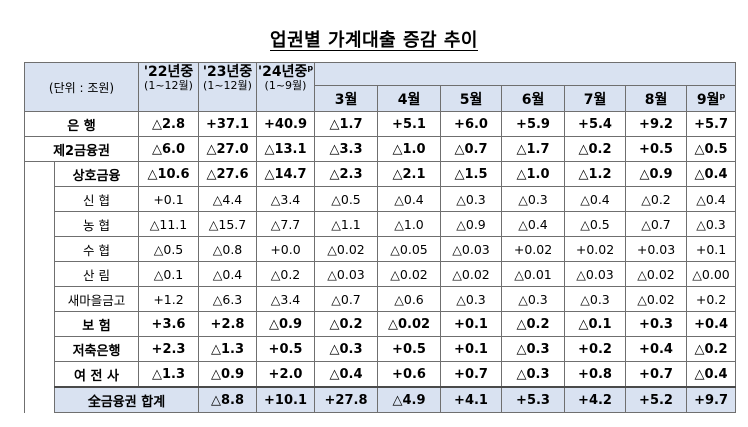 The height and width of the screenshot is (427, 748). I want to click on value-cell: △14.7, so click(286, 174).